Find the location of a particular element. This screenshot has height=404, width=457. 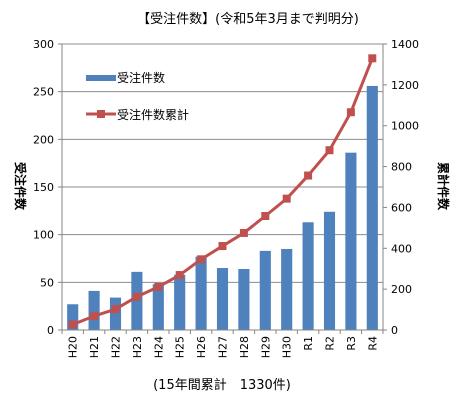

bar-H26 is located at coordinates (201, 293).